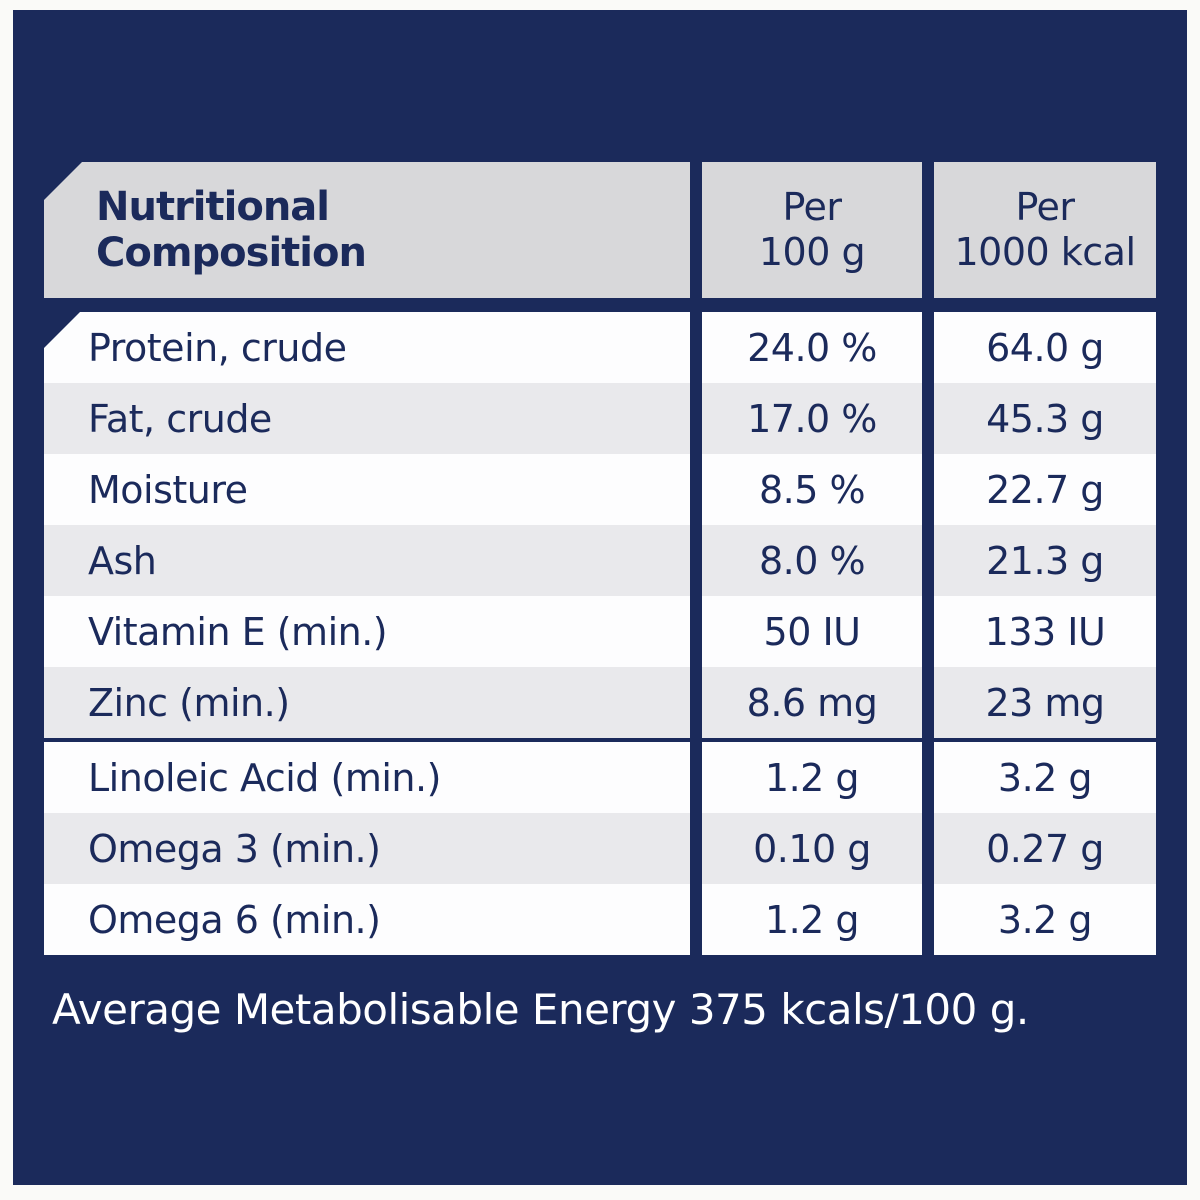 This screenshot has height=1200, width=1200. What do you see at coordinates (1045, 489) in the screenshot?
I see `row-value-per-1000kcal: 22.7 g` at bounding box center [1045, 489].